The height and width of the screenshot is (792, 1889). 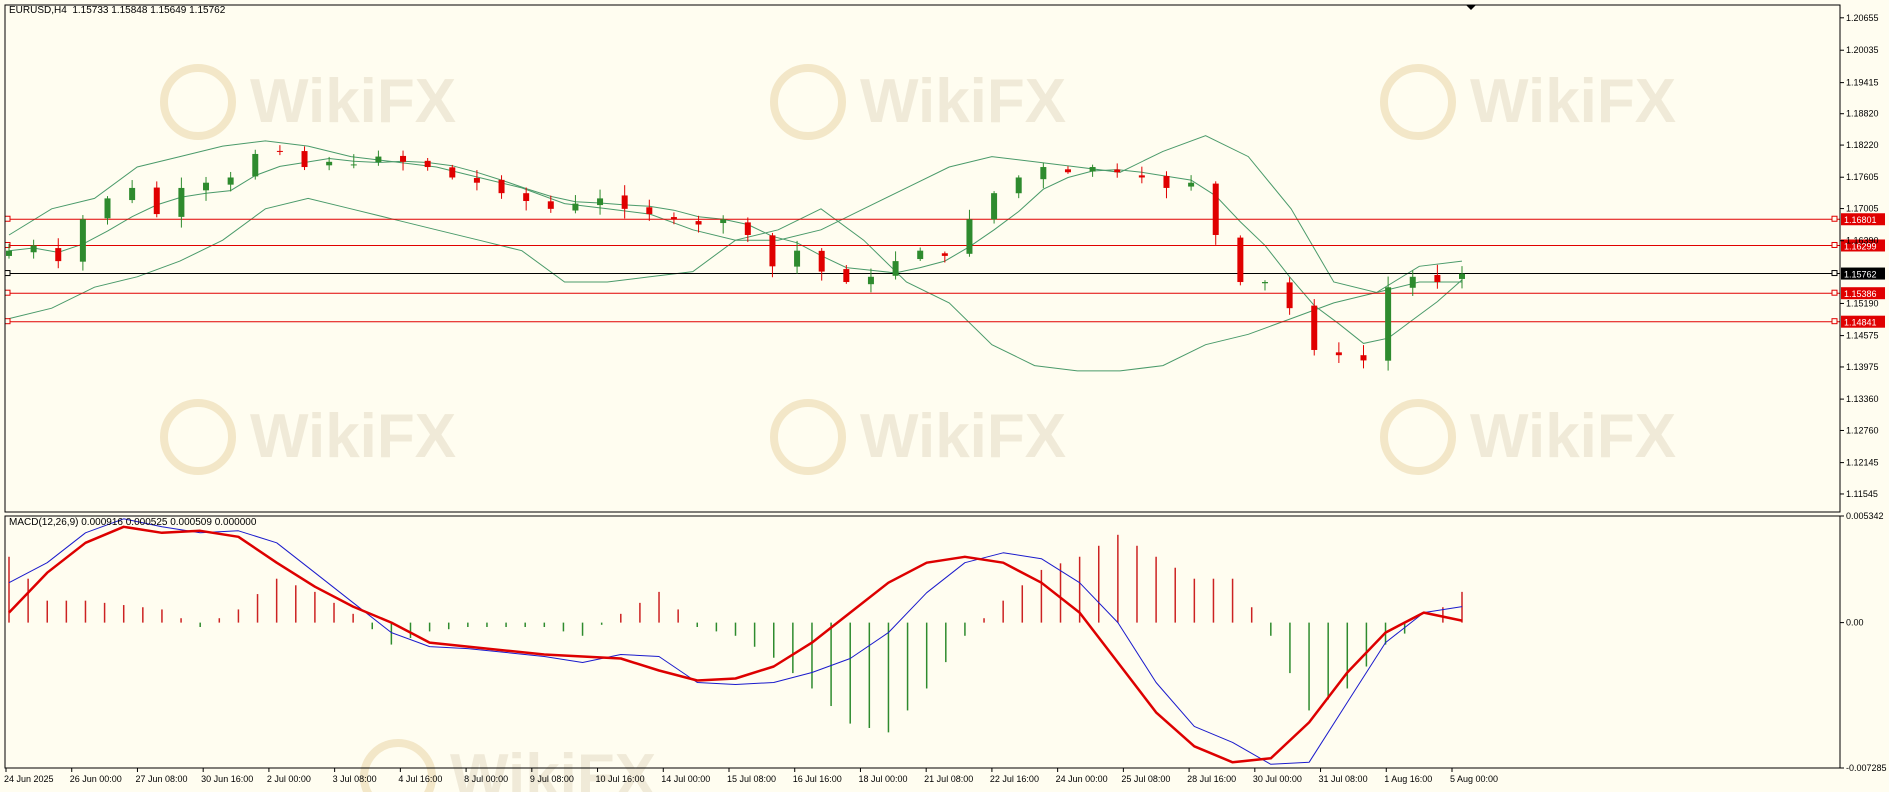 I want to click on price-tick-label: 1.19415, so click(x=1862, y=83).